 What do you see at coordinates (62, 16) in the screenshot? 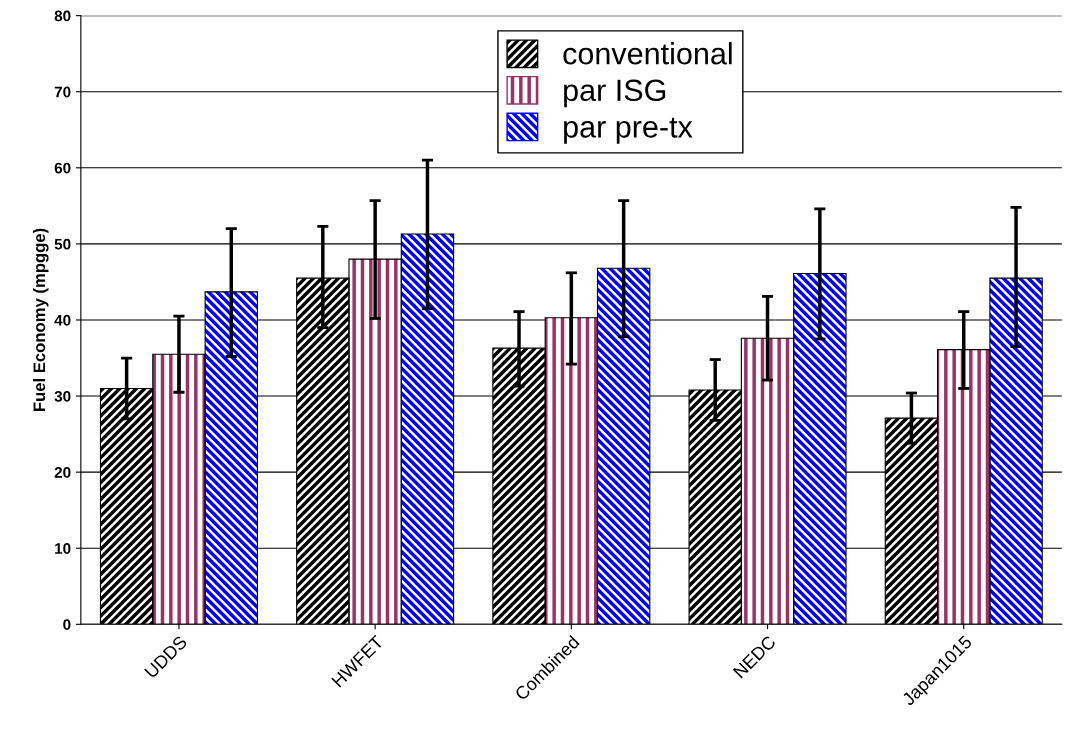
I see `y-tick-label: 80` at bounding box center [62, 16].